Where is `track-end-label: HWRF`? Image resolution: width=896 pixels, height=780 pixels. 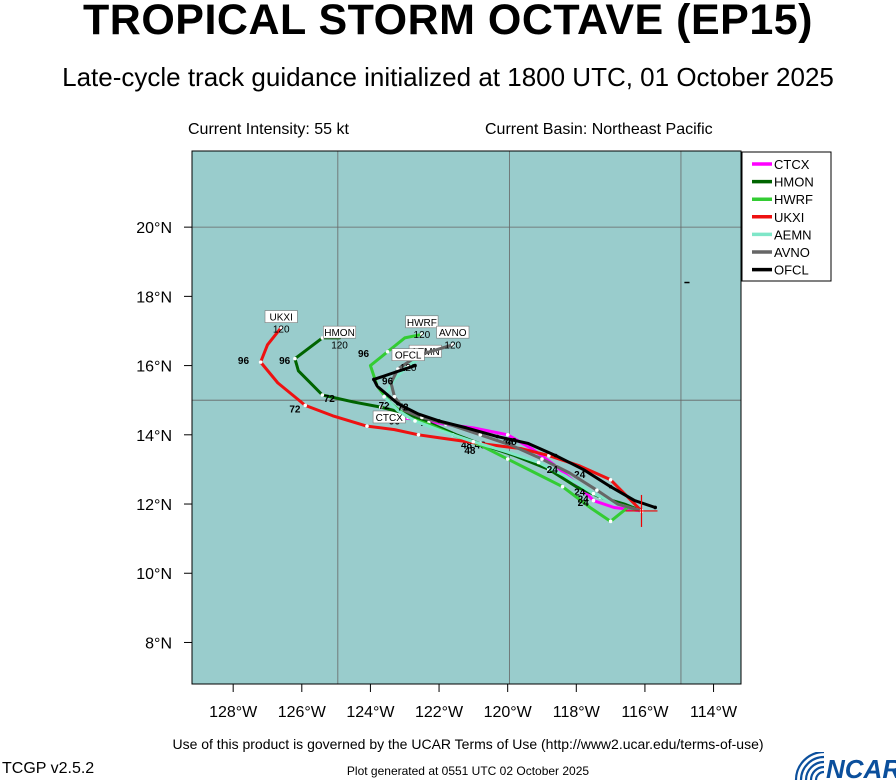
track-end-label: HWRF is located at coordinates (422, 323).